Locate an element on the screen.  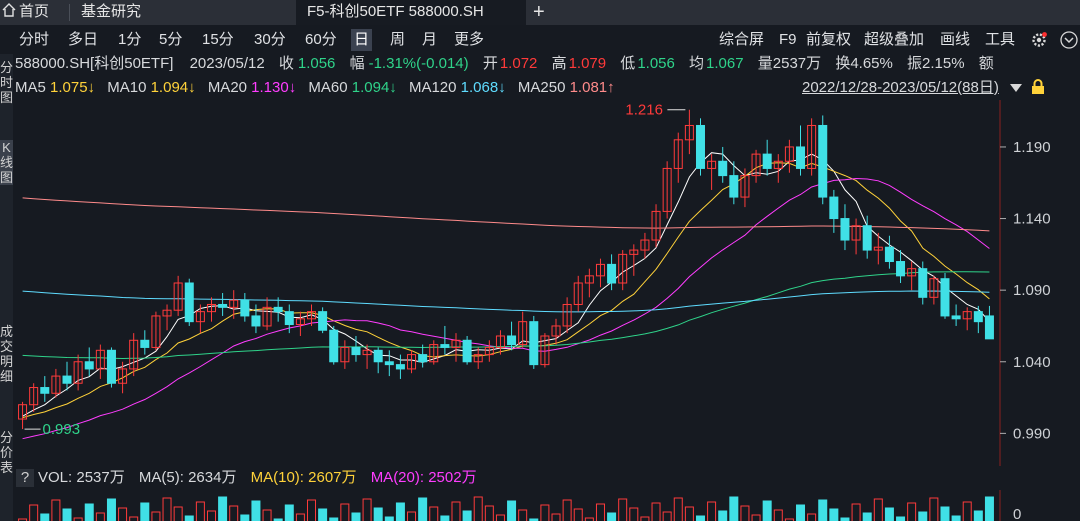
tab-etf-label: F5-科创50ETF 588000.SH is located at coordinates (395, 11).